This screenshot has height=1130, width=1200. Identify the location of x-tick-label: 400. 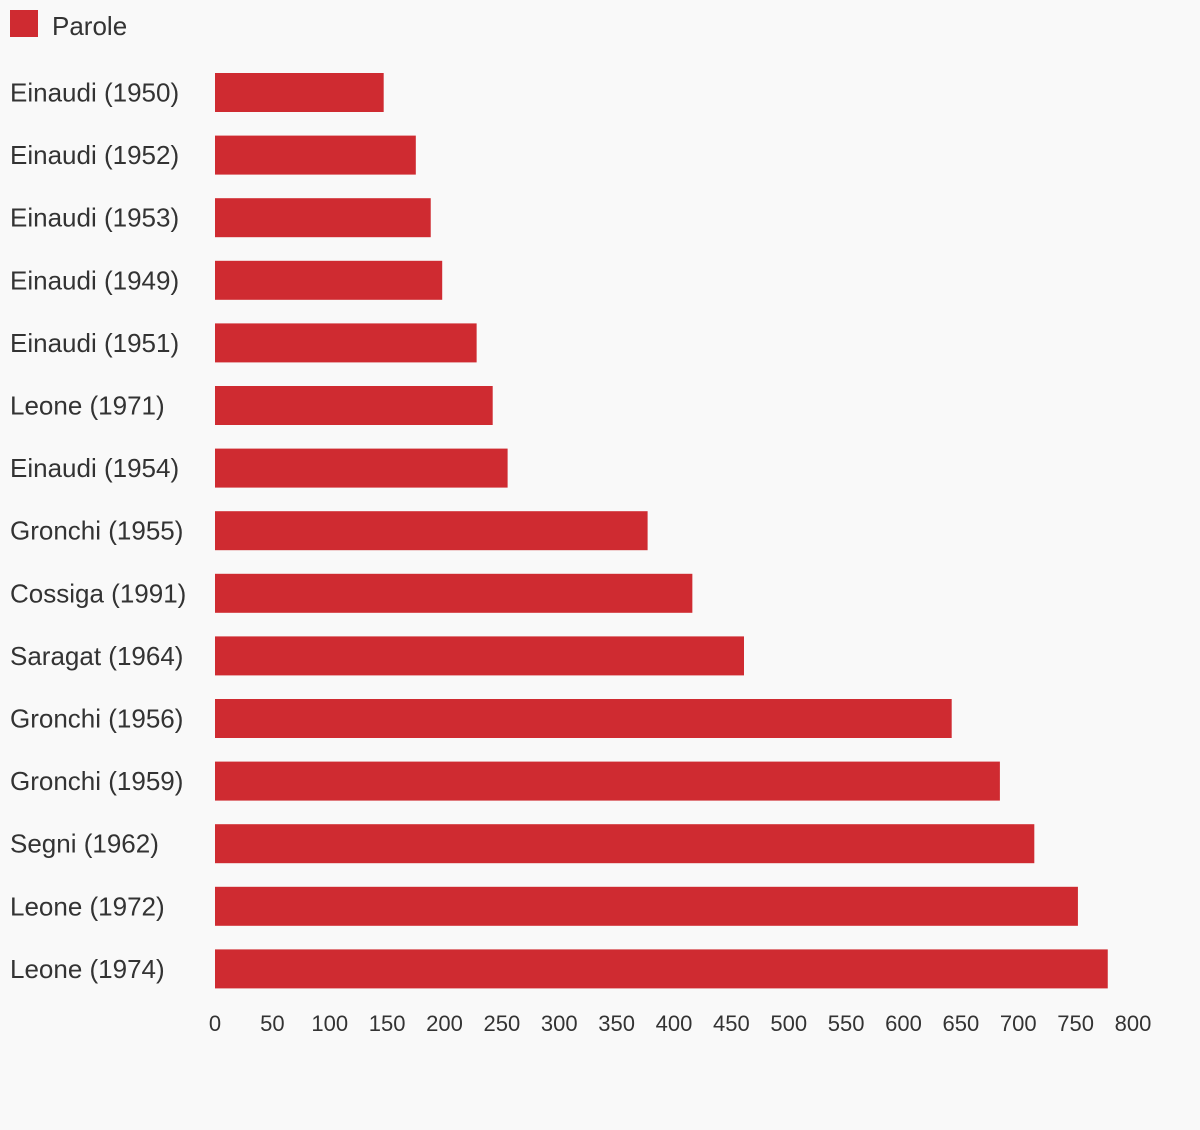
(674, 1023).